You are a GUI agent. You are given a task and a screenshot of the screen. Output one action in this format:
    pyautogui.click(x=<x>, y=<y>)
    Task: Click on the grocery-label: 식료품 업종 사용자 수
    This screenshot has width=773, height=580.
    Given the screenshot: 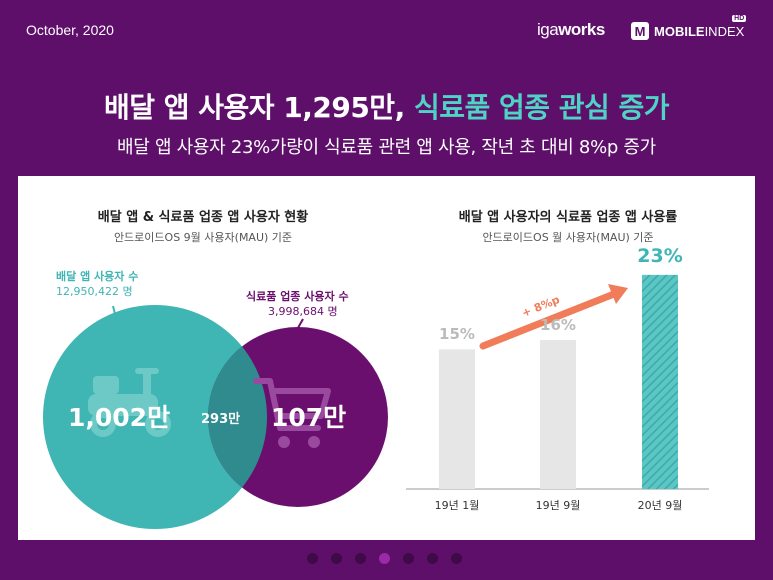 What is the action you would take?
    pyautogui.click(x=297, y=296)
    